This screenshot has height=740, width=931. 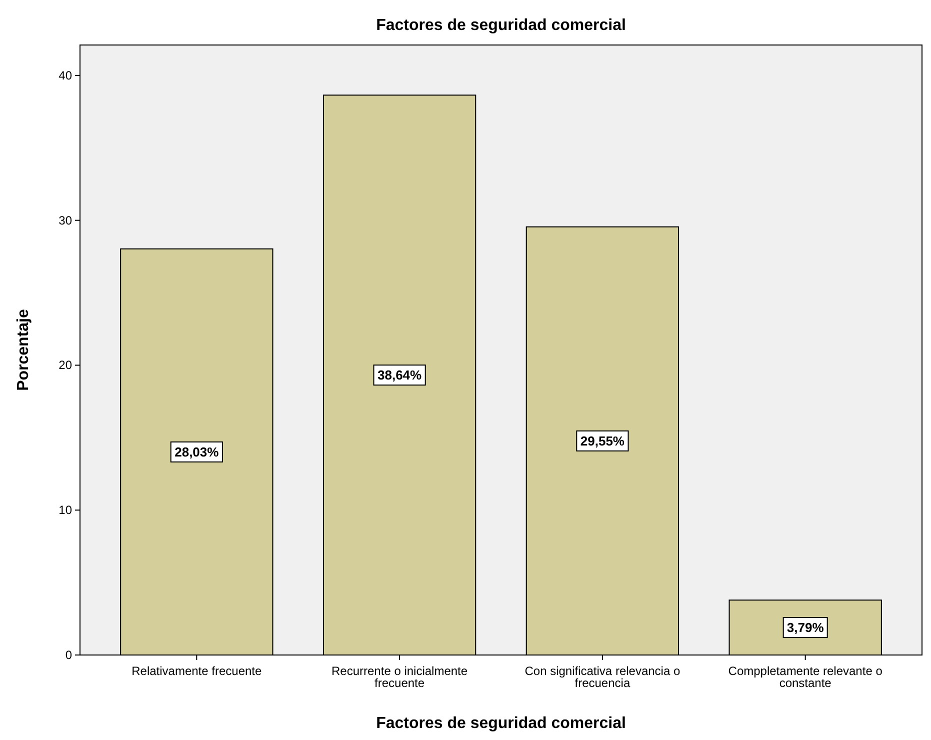 I want to click on data-label: 38,64%, so click(x=400, y=375).